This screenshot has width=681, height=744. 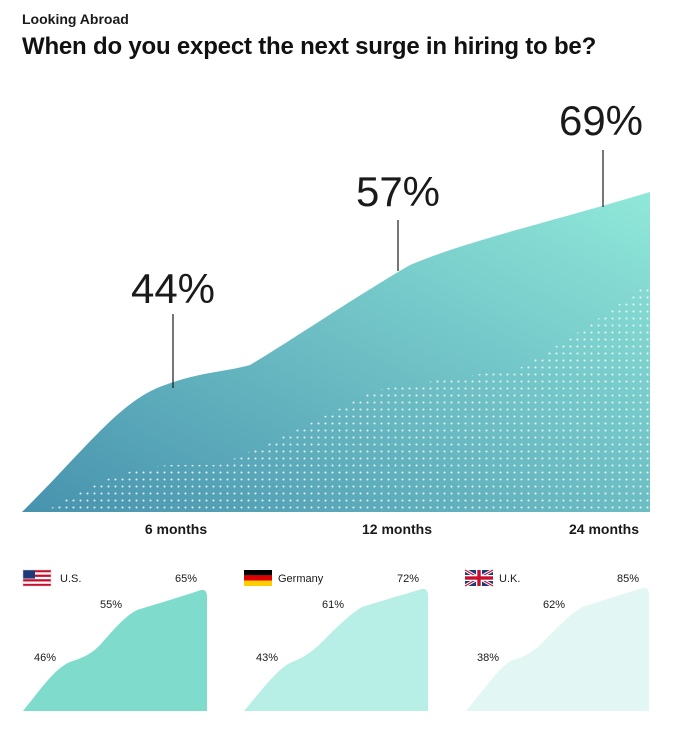 I want to click on small-chart-us: U.S. 46% 55% 65%, so click(x=114, y=640).